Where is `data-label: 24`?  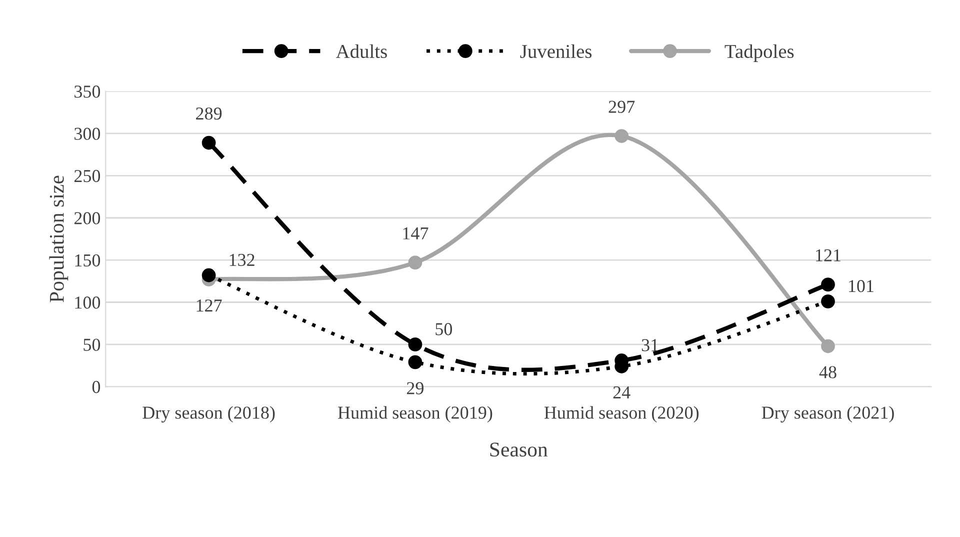 data-label: 24 is located at coordinates (621, 392).